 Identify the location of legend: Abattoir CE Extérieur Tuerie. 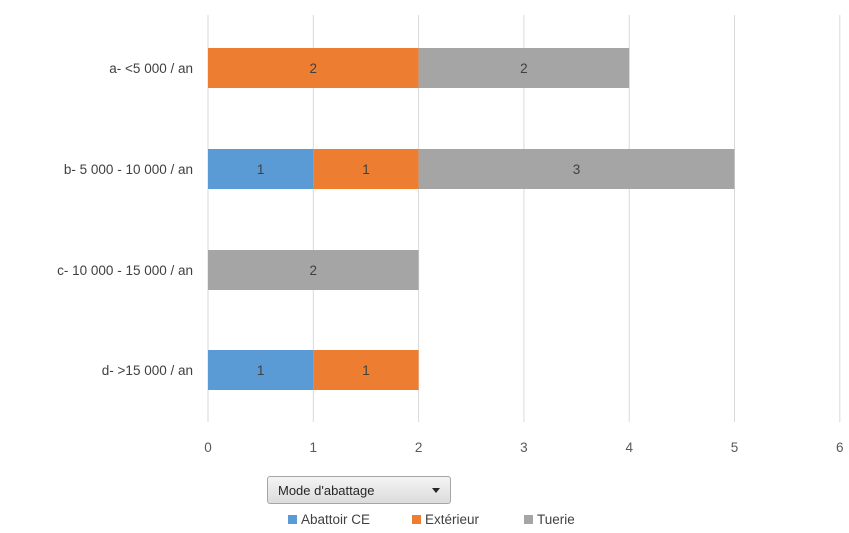
(431, 519).